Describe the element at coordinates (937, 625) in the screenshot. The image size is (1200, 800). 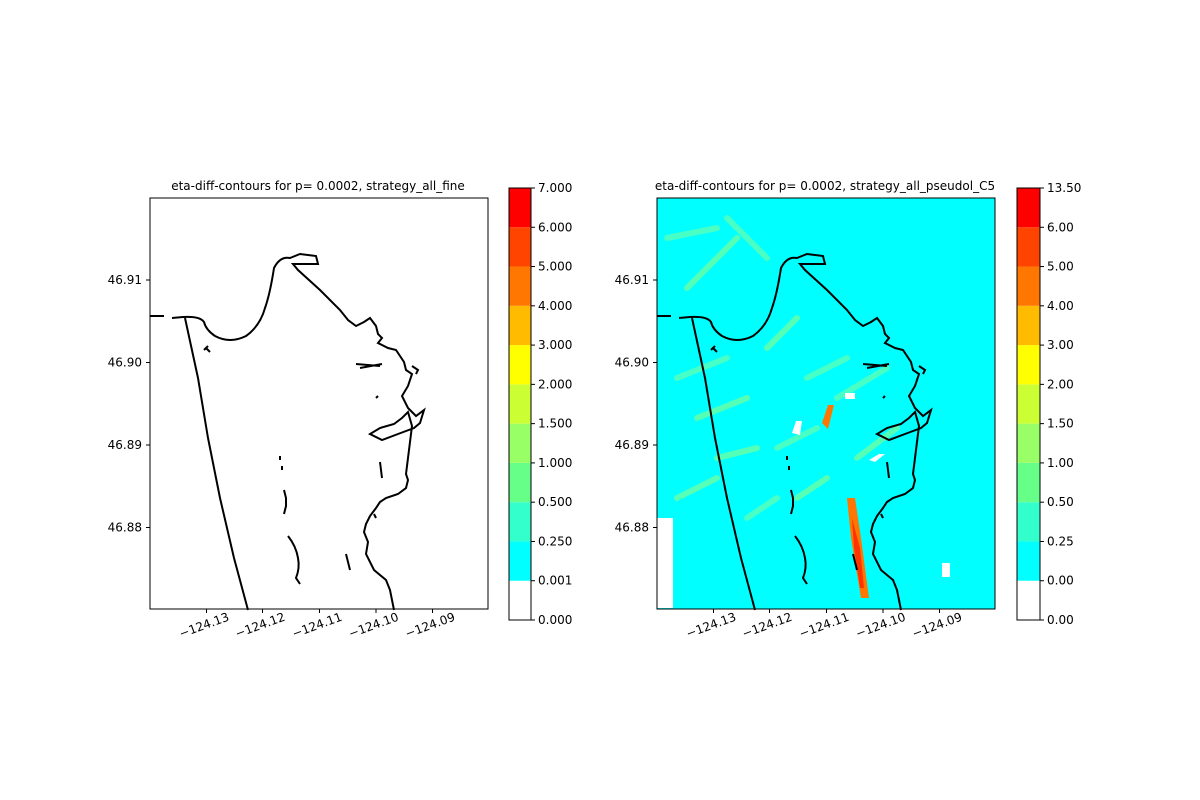
I see `x-tick-label: −124.09` at that location.